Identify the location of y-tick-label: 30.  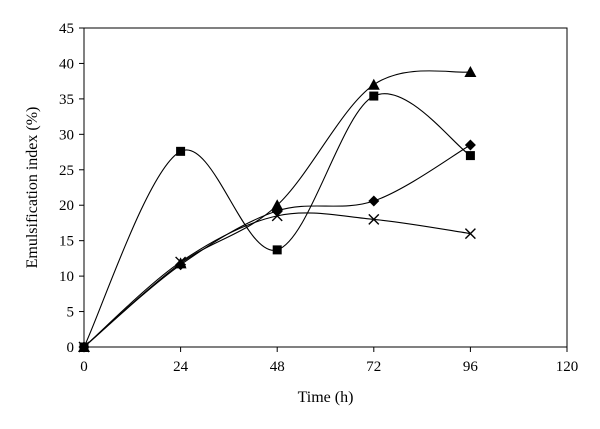
(66, 135).